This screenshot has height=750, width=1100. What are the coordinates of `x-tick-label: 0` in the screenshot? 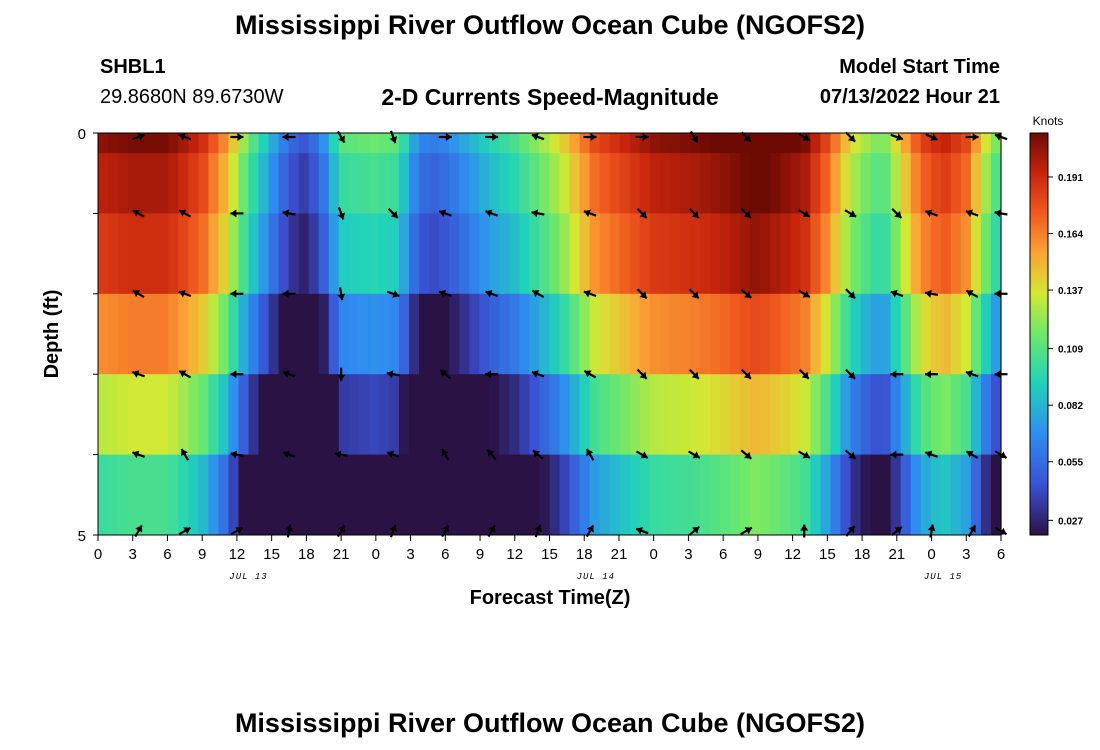 It's located at (98, 554).